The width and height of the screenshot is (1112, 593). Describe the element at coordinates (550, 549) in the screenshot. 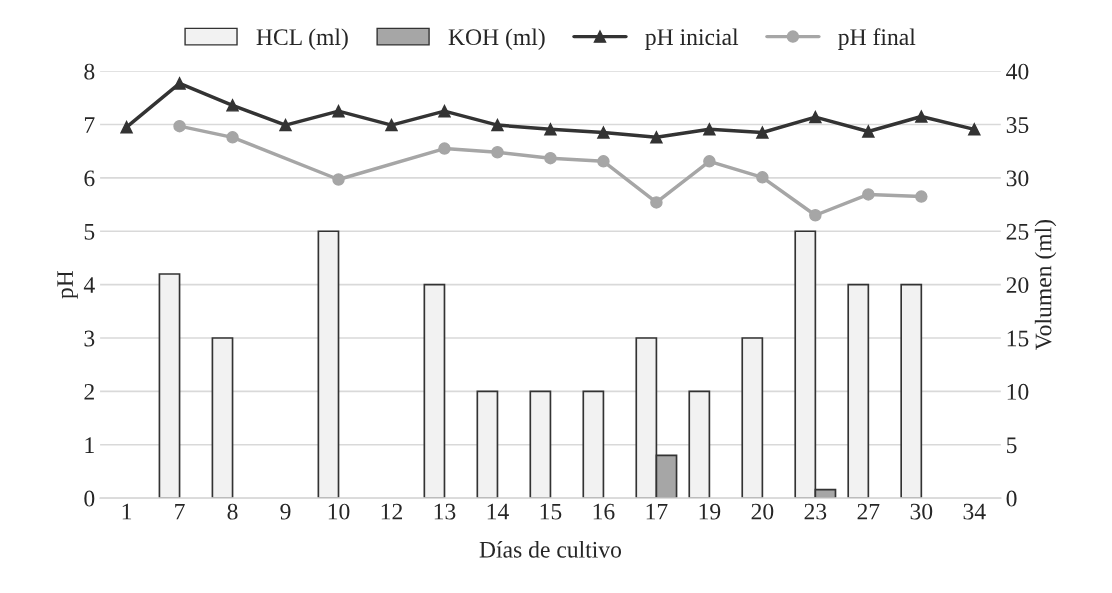

I see `x-axis-title: Días de cultivo` at that location.